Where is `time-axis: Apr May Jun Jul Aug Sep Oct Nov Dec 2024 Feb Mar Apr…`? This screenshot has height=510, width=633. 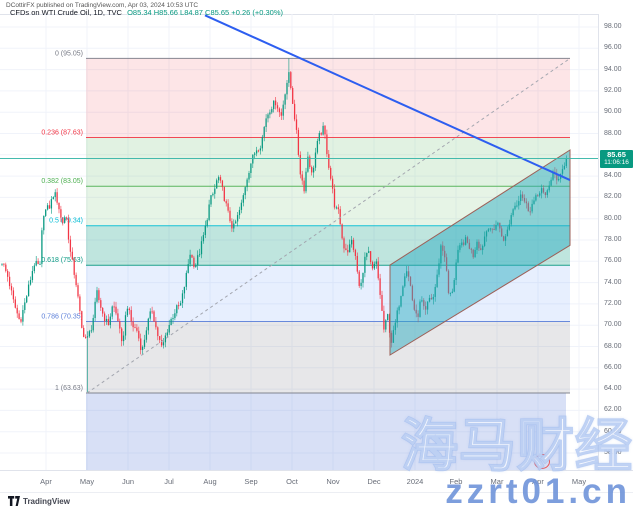 time-axis: Apr May Jun Jul Aug Sep Oct Nov Dec 2024 Feb Mar Apr… is located at coordinates (316, 481).